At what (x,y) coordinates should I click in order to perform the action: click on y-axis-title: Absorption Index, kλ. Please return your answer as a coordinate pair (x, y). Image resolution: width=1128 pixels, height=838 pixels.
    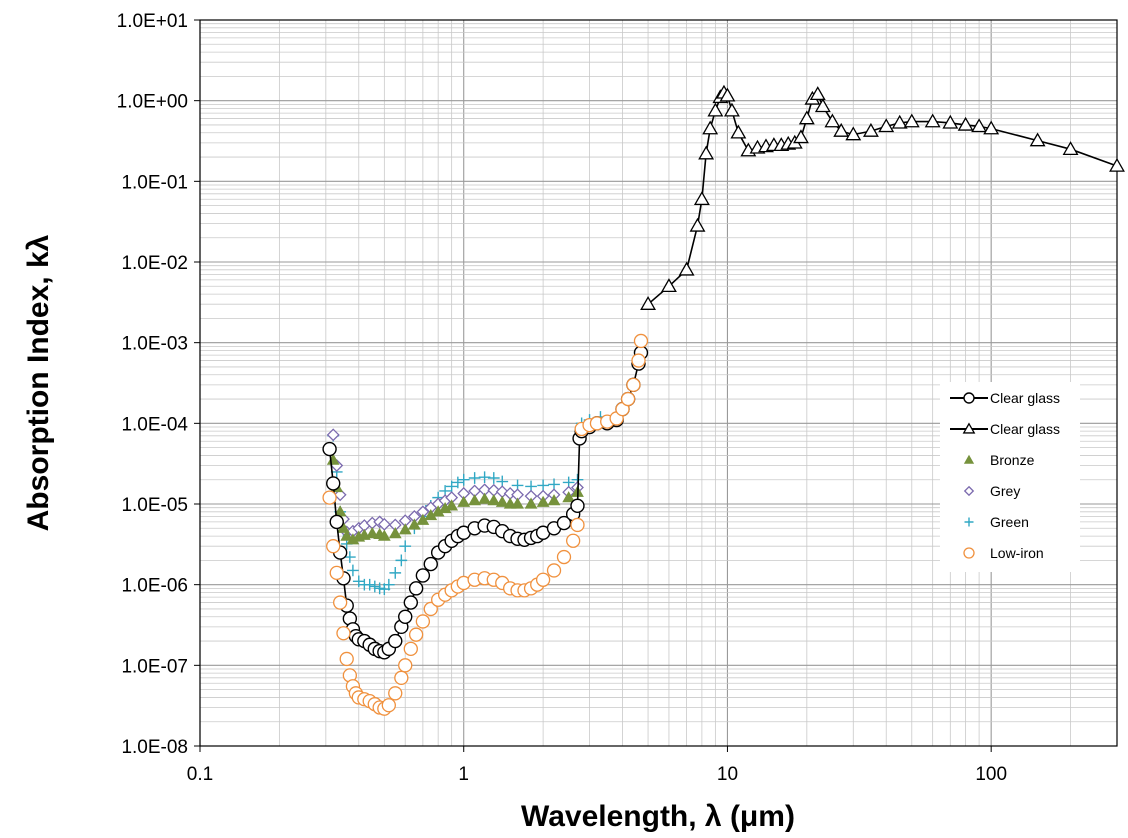
    Looking at the image, I should click on (38, 382).